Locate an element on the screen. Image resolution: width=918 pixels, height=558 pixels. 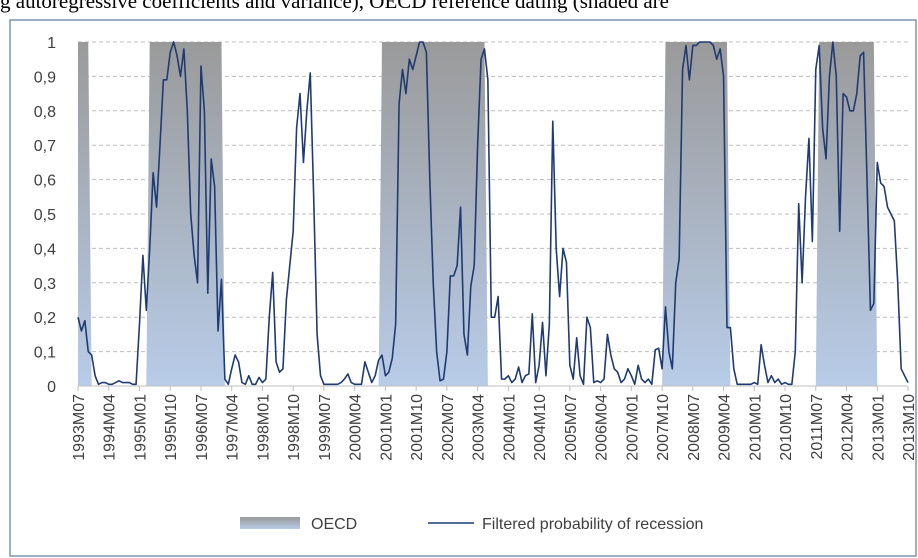
x-tick-label: 2013M01 is located at coordinates (878, 427).